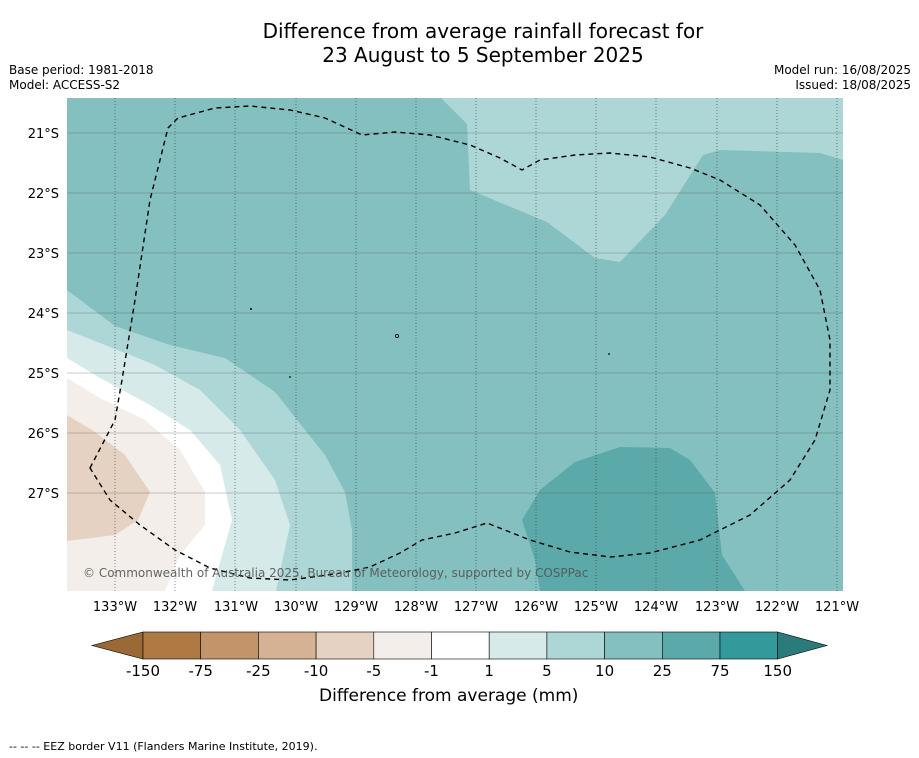 This screenshot has width=919, height=758. What do you see at coordinates (43, 374) in the screenshot?
I see `lat-label: 25°S` at bounding box center [43, 374].